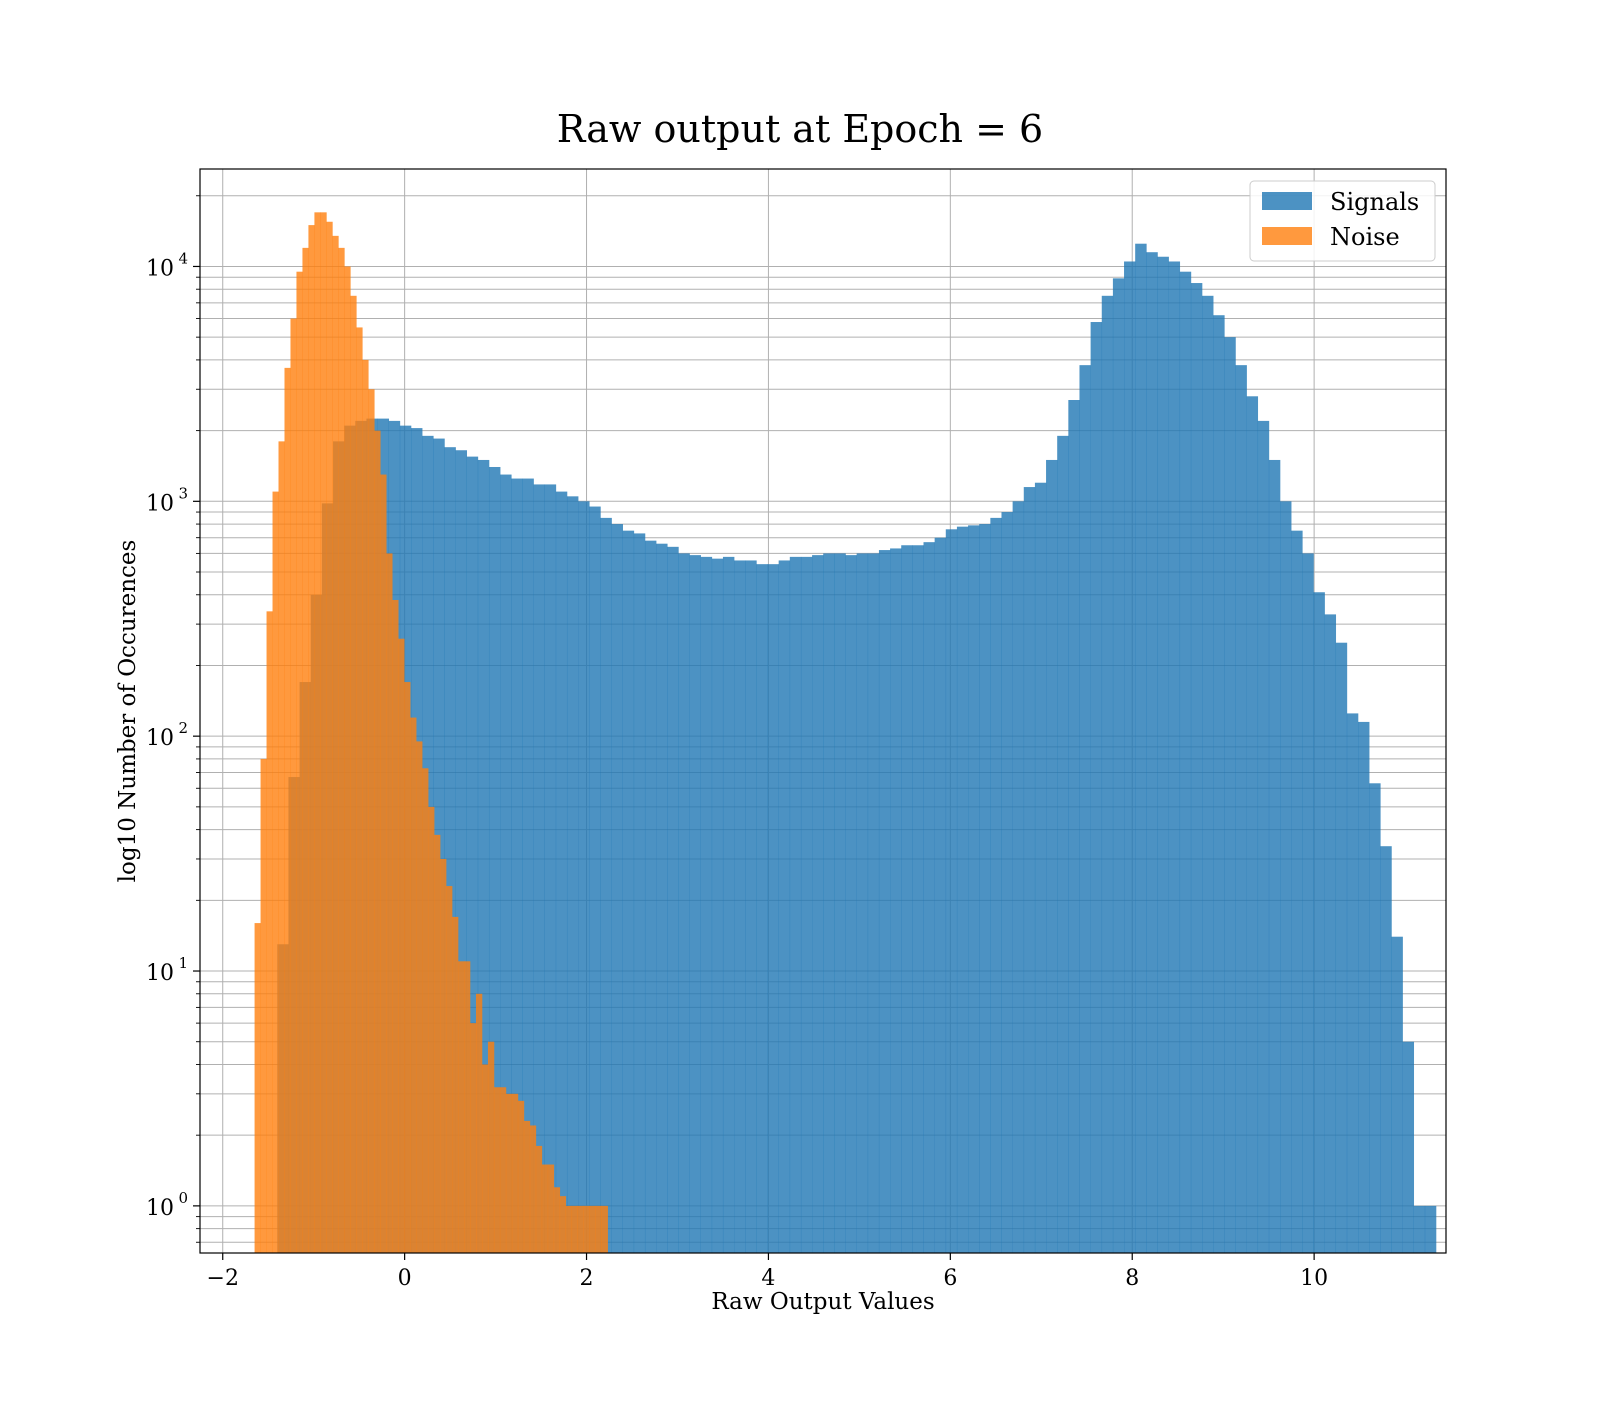 This screenshot has width=1600, height=1404. I want to click on x-tick-label: 4, so click(768, 1278).